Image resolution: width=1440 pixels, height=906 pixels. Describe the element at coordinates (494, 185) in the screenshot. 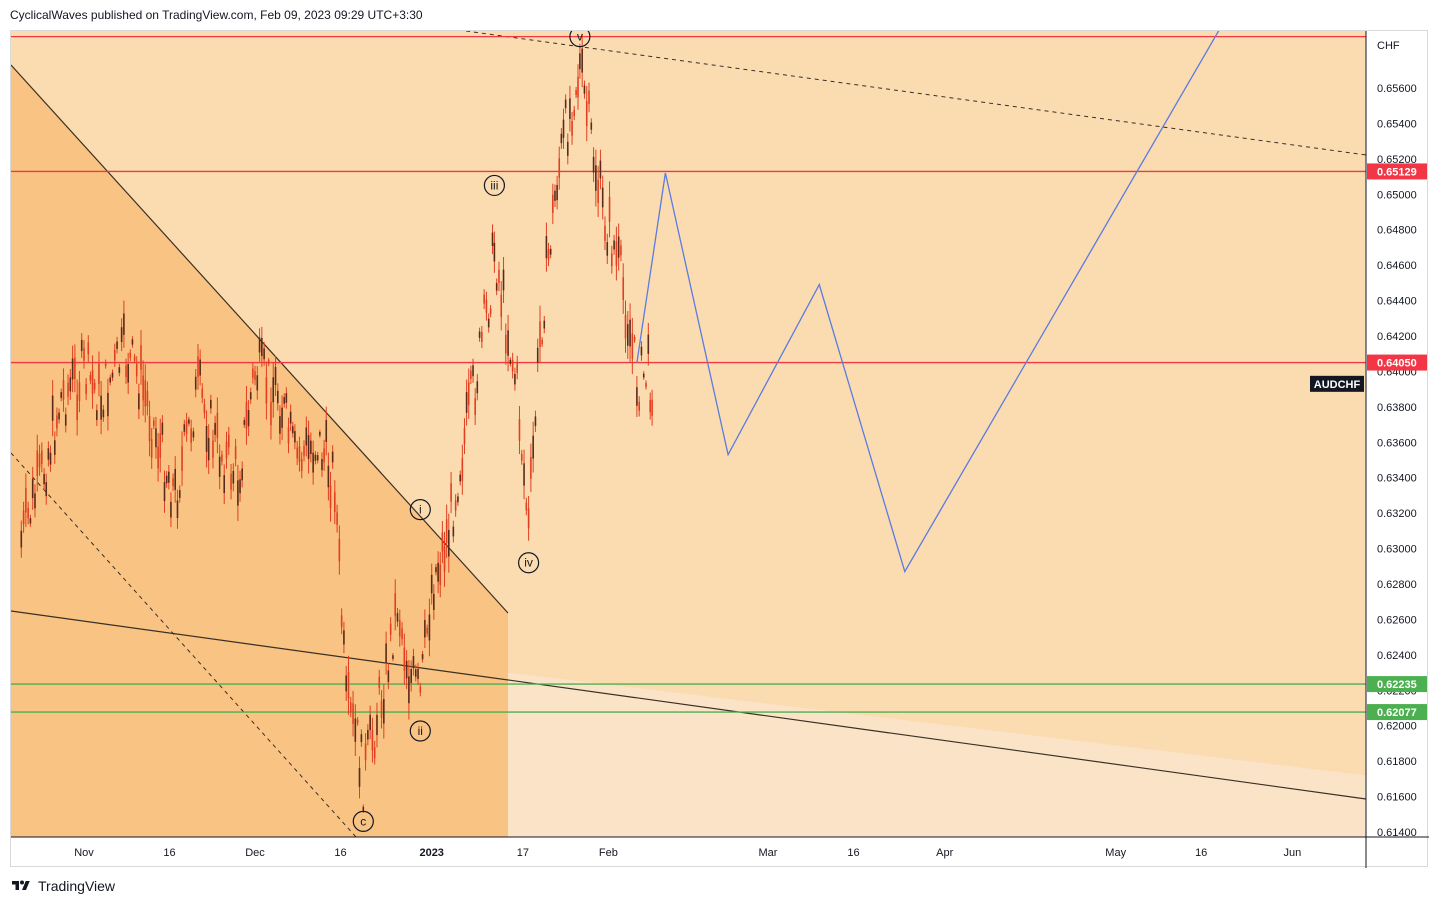

I see `wave-label-circle` at that location.